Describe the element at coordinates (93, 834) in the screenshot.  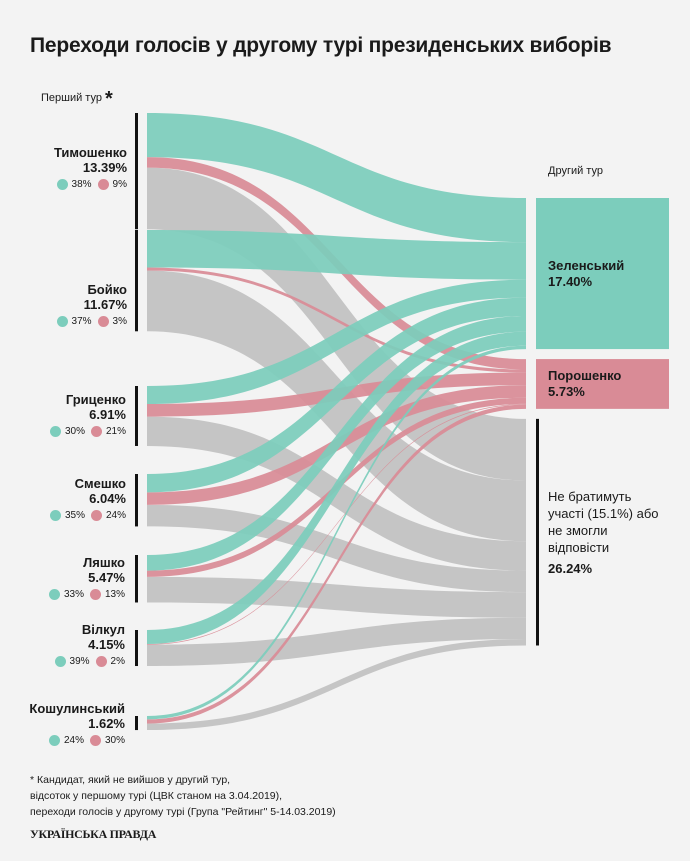
I see `publisher-logo: УКРАЇНСЬКА ПРАВДА` at that location.